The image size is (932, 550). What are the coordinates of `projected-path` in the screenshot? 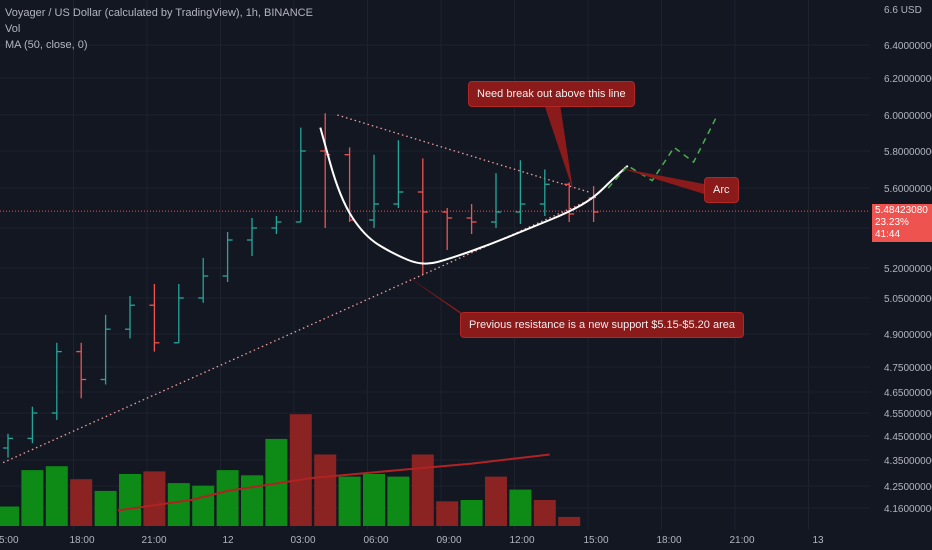 It's located at (662, 153).